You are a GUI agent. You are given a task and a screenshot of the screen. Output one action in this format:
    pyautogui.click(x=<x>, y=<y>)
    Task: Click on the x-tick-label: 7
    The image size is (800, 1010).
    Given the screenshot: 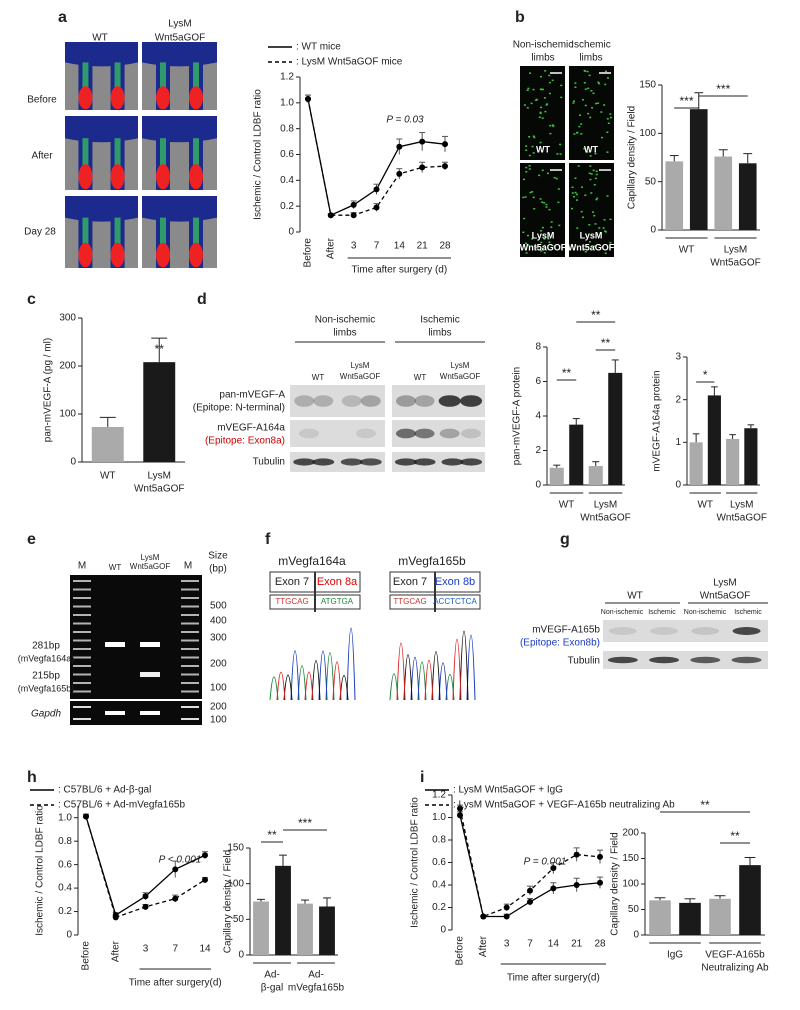 What is the action you would take?
    pyautogui.click(x=377, y=246)
    